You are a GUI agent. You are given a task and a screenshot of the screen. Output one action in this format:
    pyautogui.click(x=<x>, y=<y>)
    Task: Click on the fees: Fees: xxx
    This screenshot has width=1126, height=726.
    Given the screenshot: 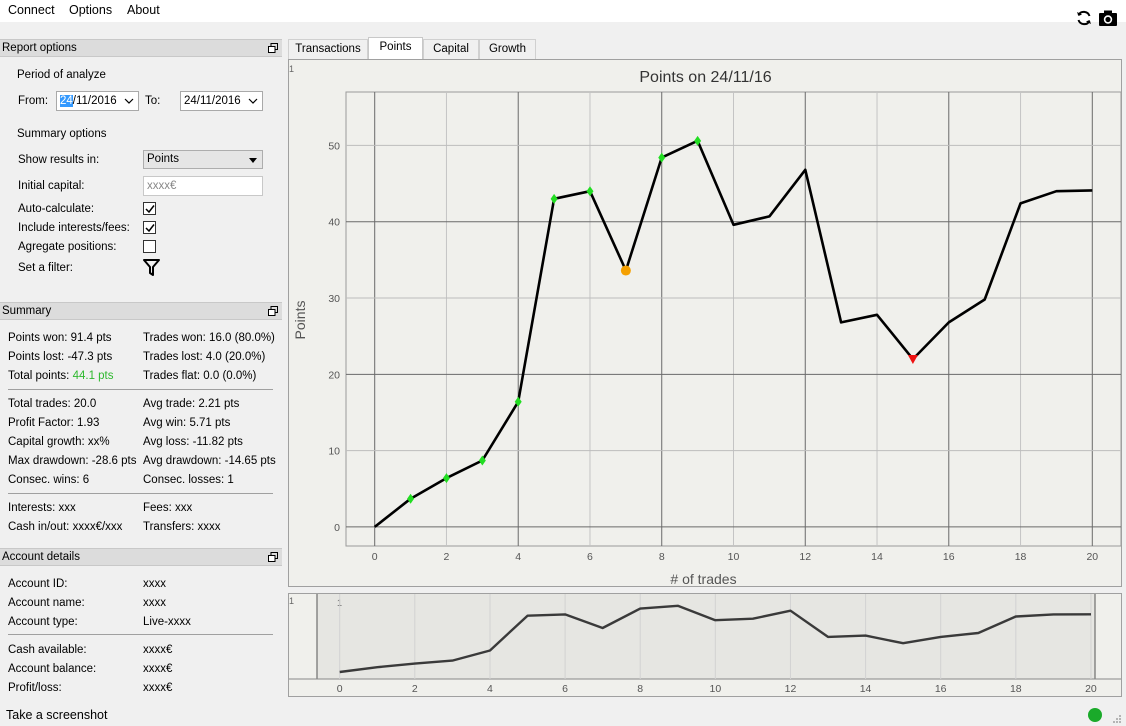 What is the action you would take?
    pyautogui.click(x=168, y=508)
    